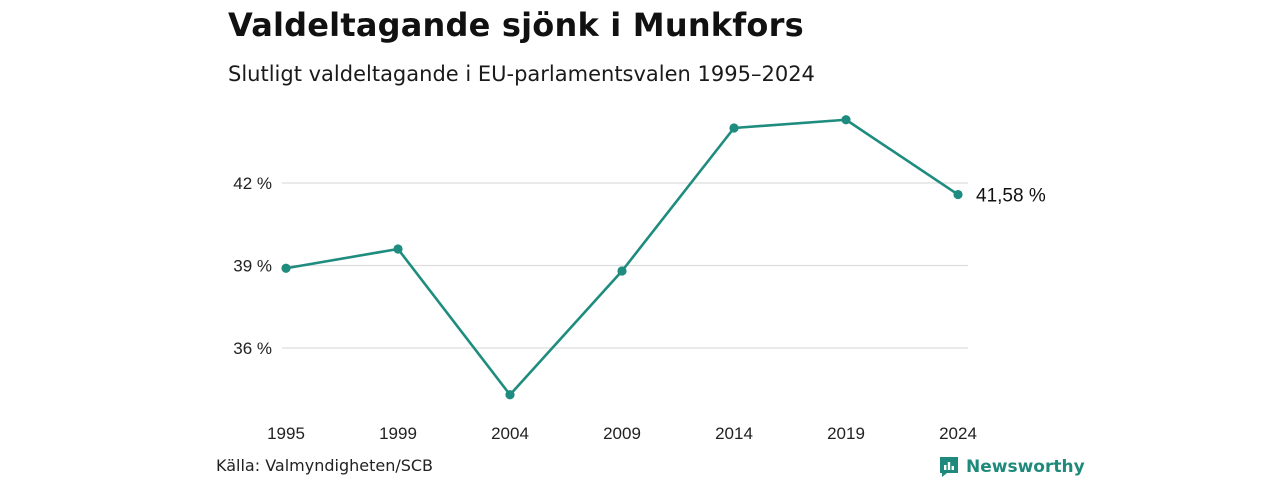  I want to click on brand-name: Newsworthy, so click(1025, 467).